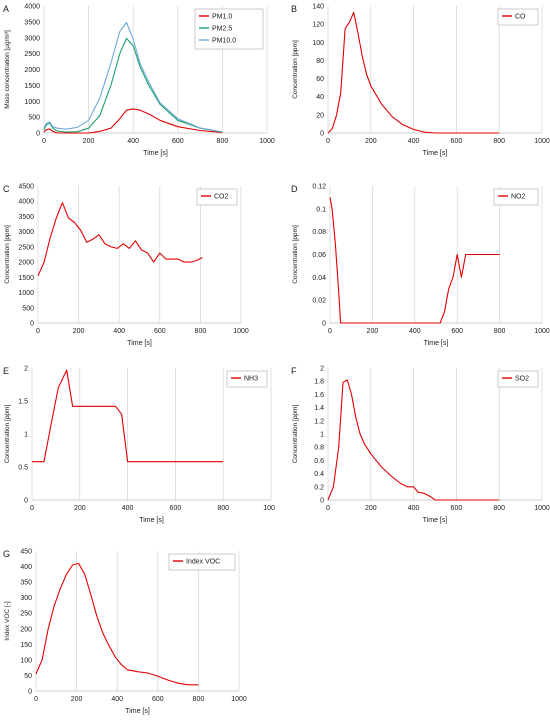 Image resolution: width=550 pixels, height=728 pixels. What do you see at coordinates (319, 301) in the screenshot?
I see `y-tick-label: 0.02` at bounding box center [319, 301].